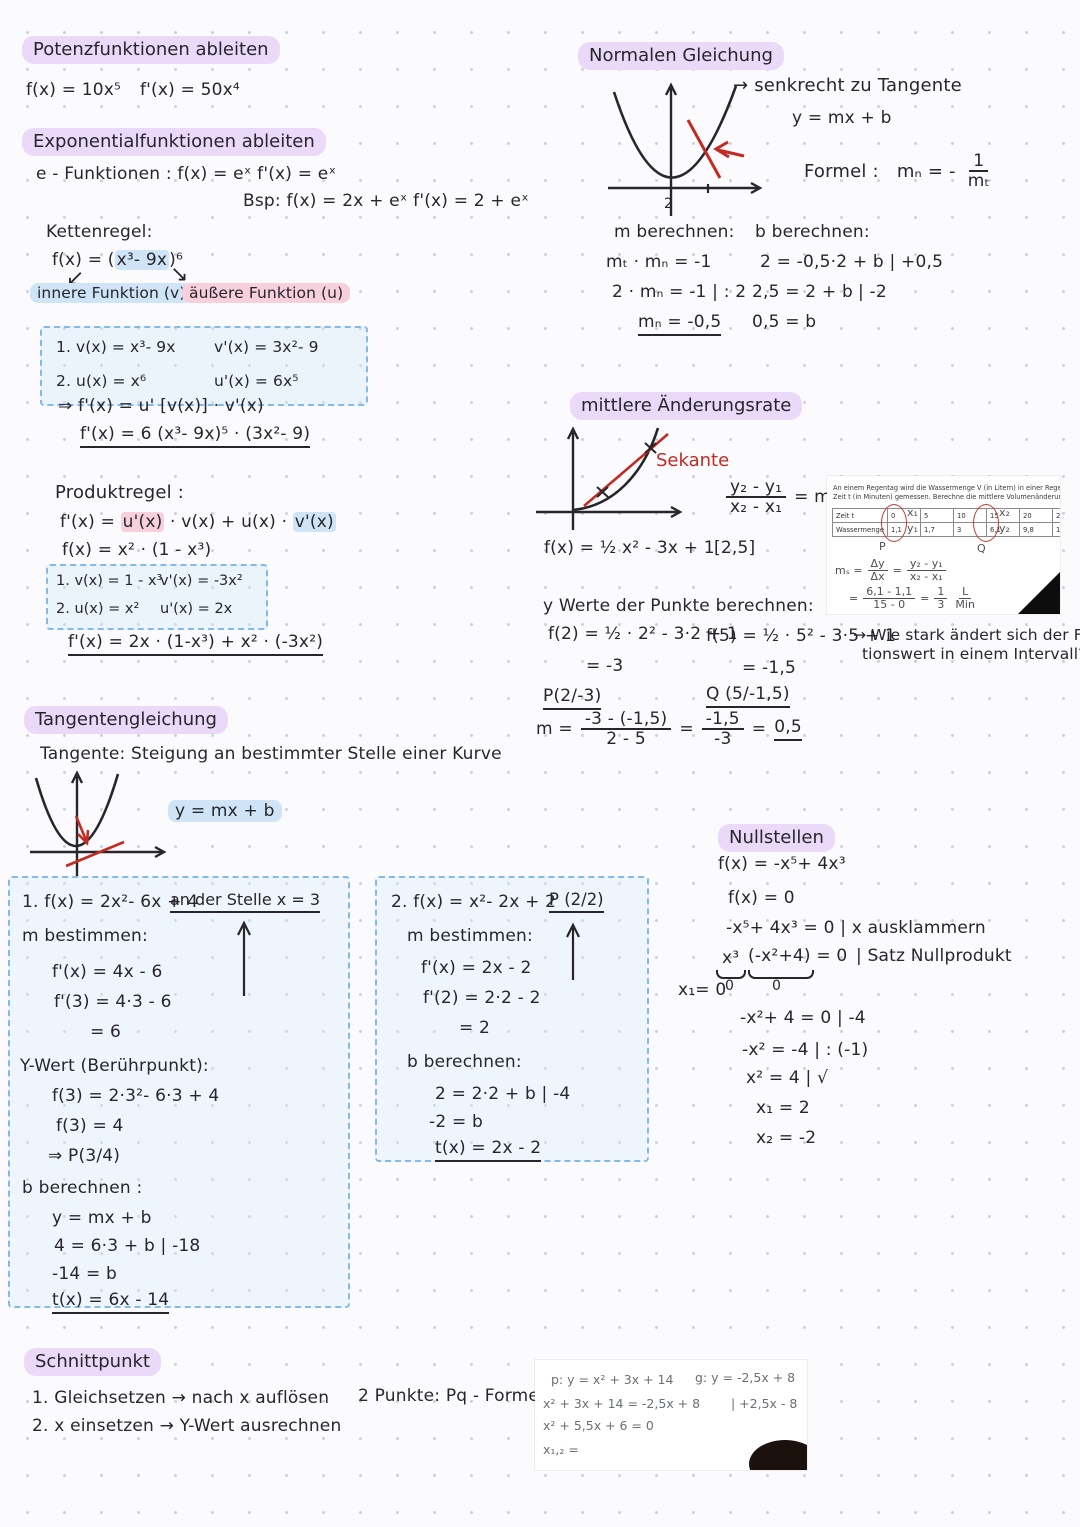 The height and width of the screenshot is (1527, 1080). I want to click on aenderung-formula: y₂ - y₁ x₂ - x₁ = m, so click(778, 497).